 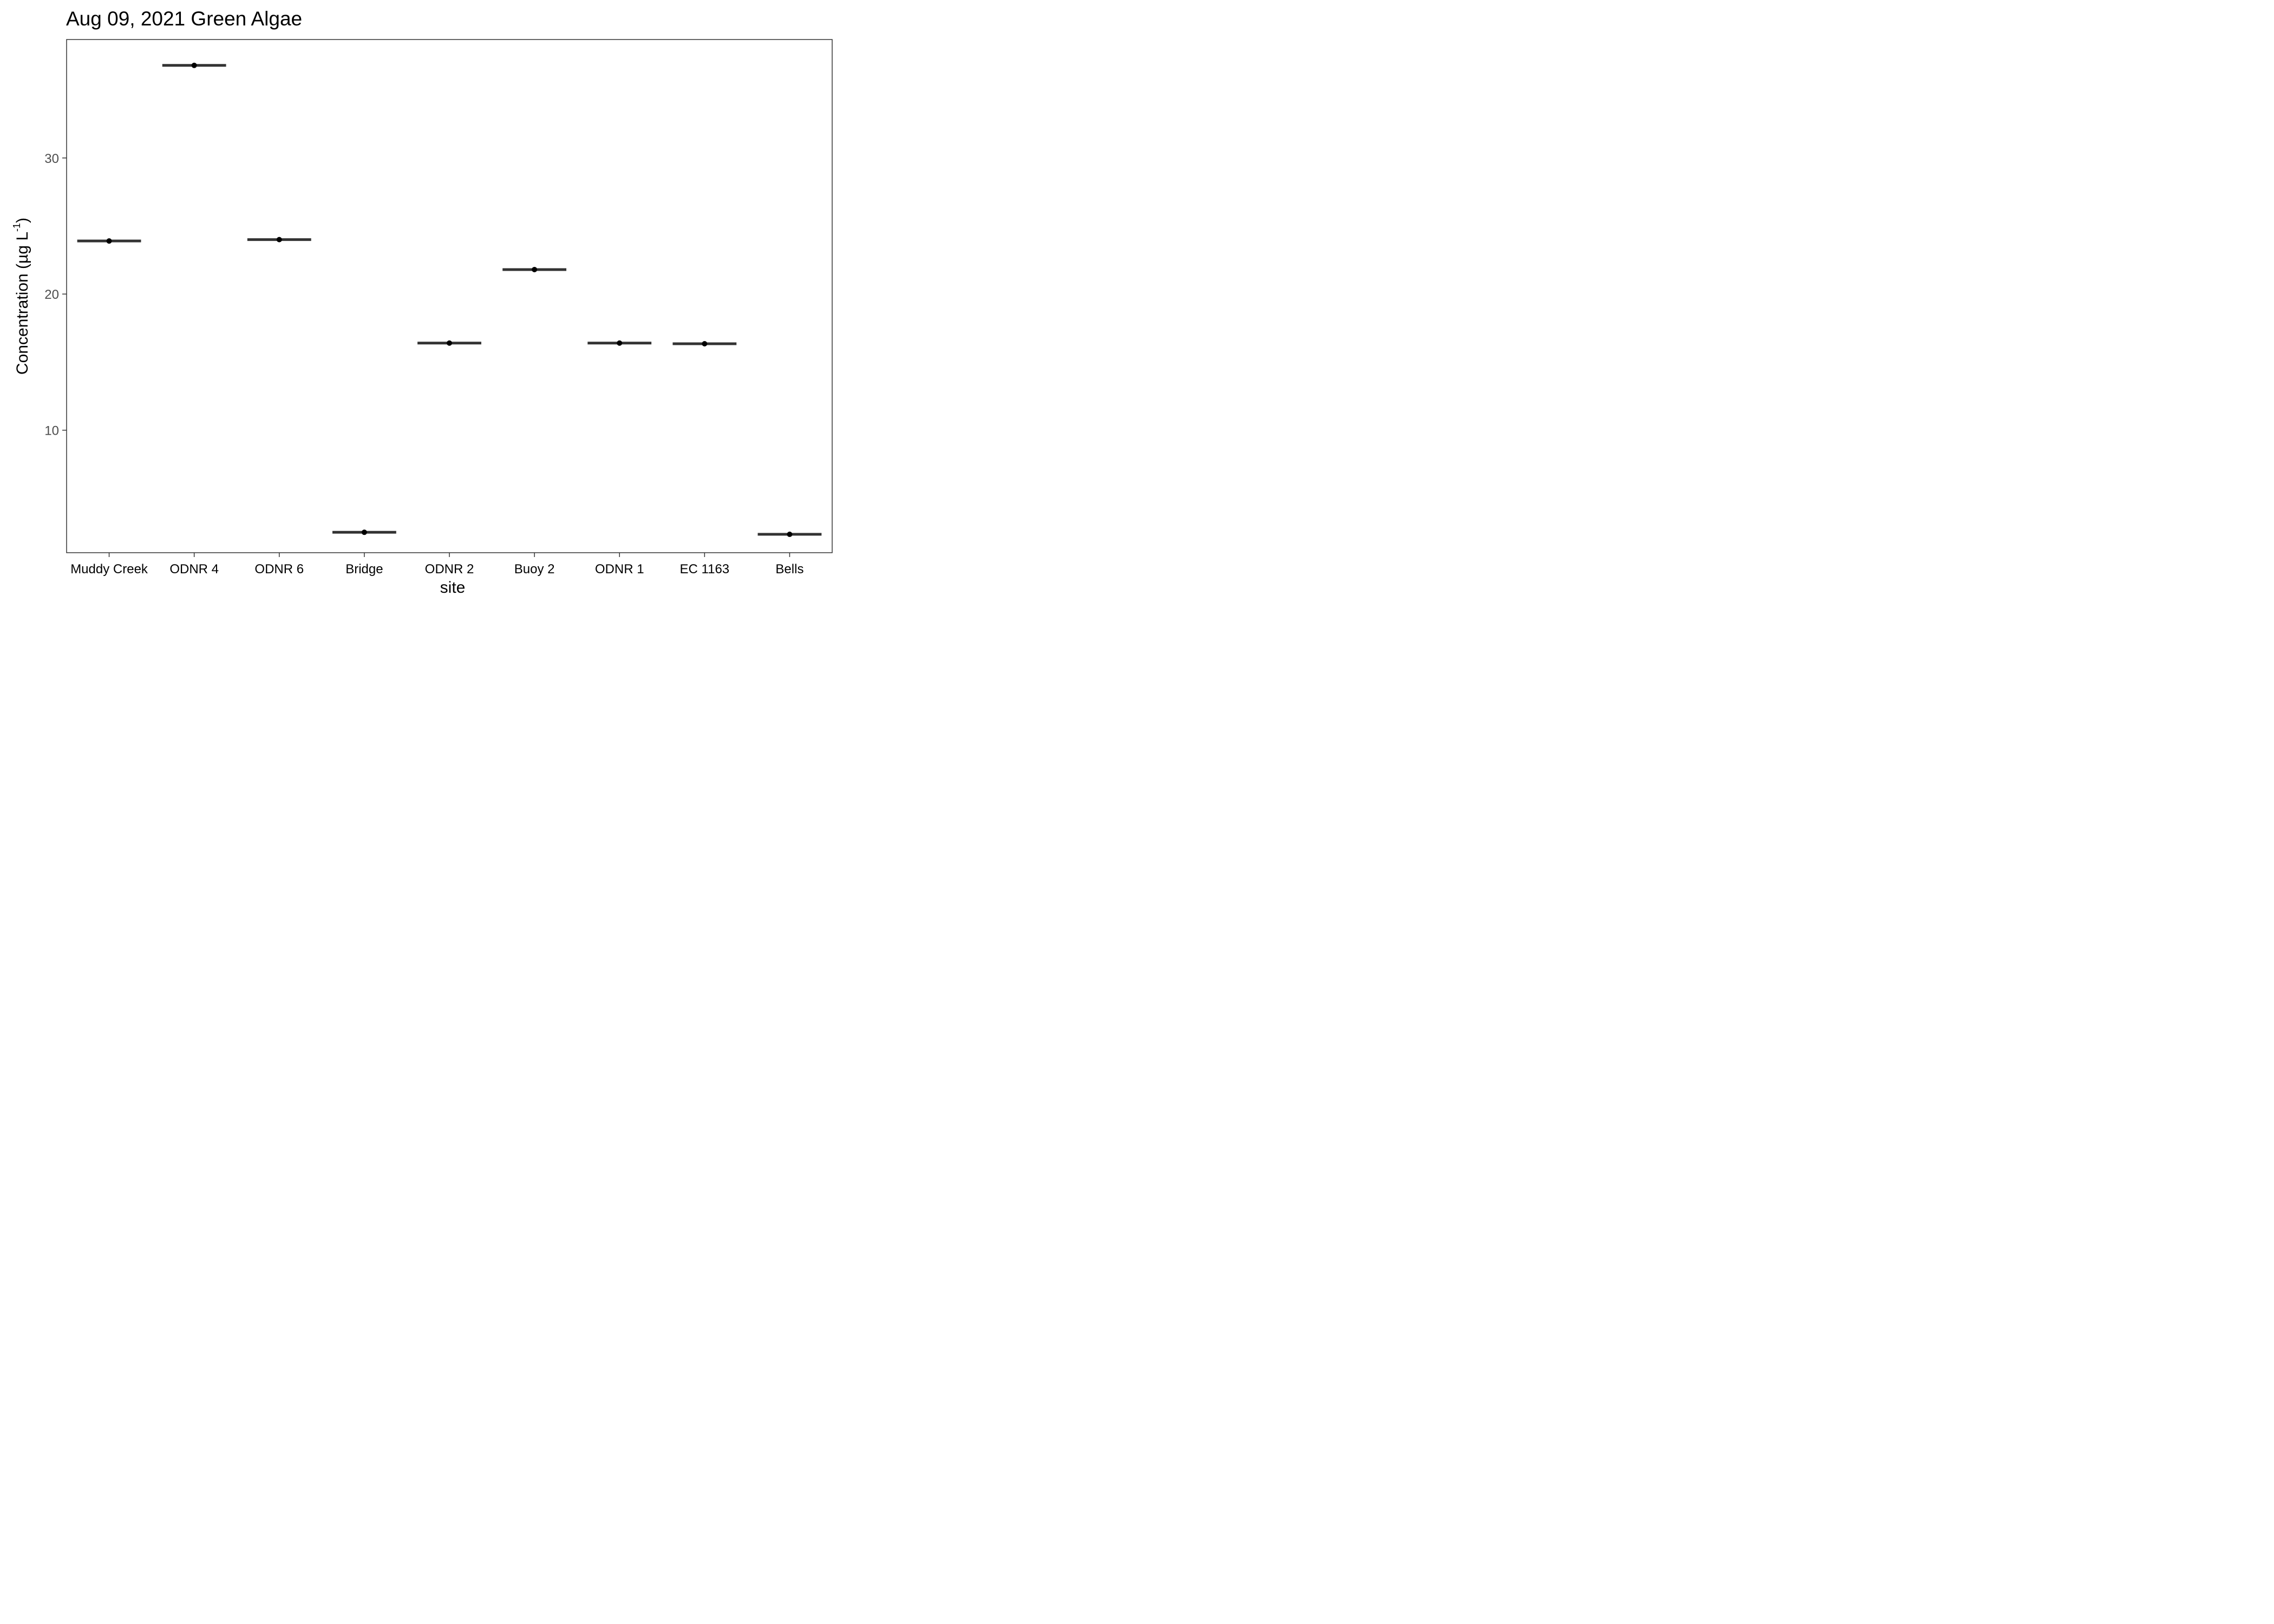 I want to click on x-tick-label: ODNR 6, so click(x=279, y=570).